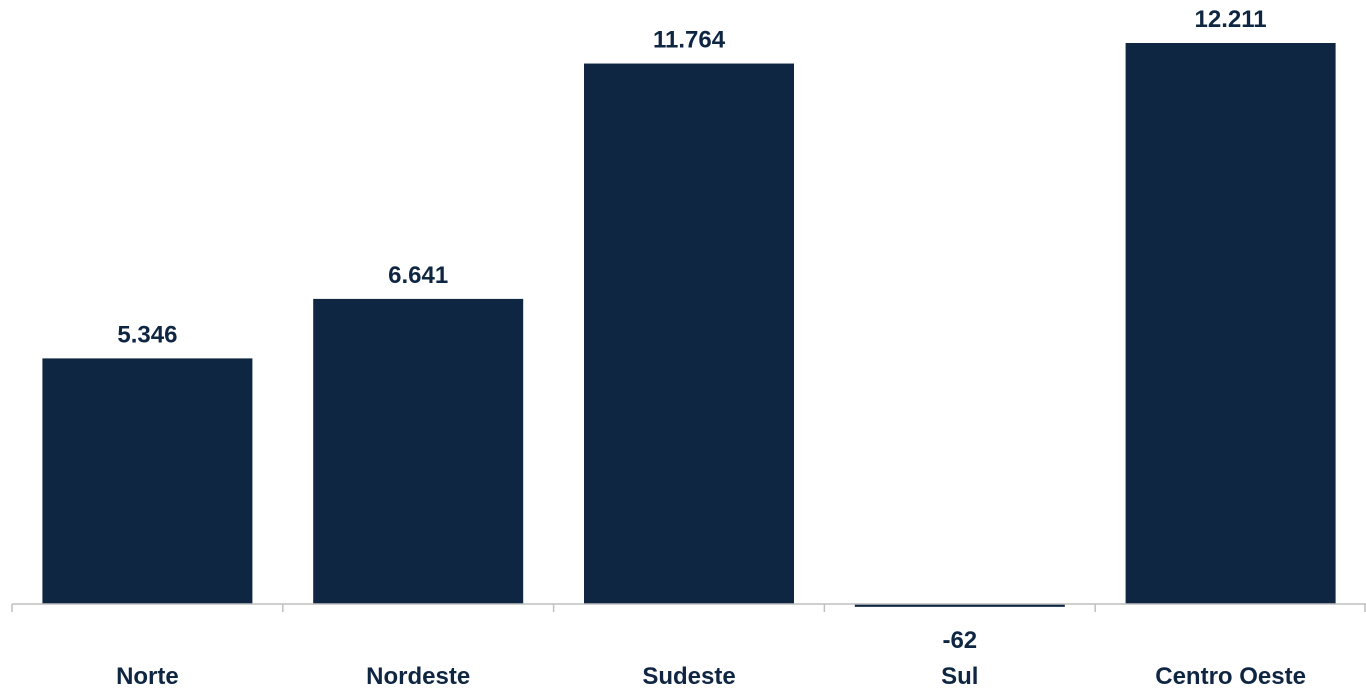  Describe the element at coordinates (418, 275) in the screenshot. I see `value-label: 6.641` at that location.